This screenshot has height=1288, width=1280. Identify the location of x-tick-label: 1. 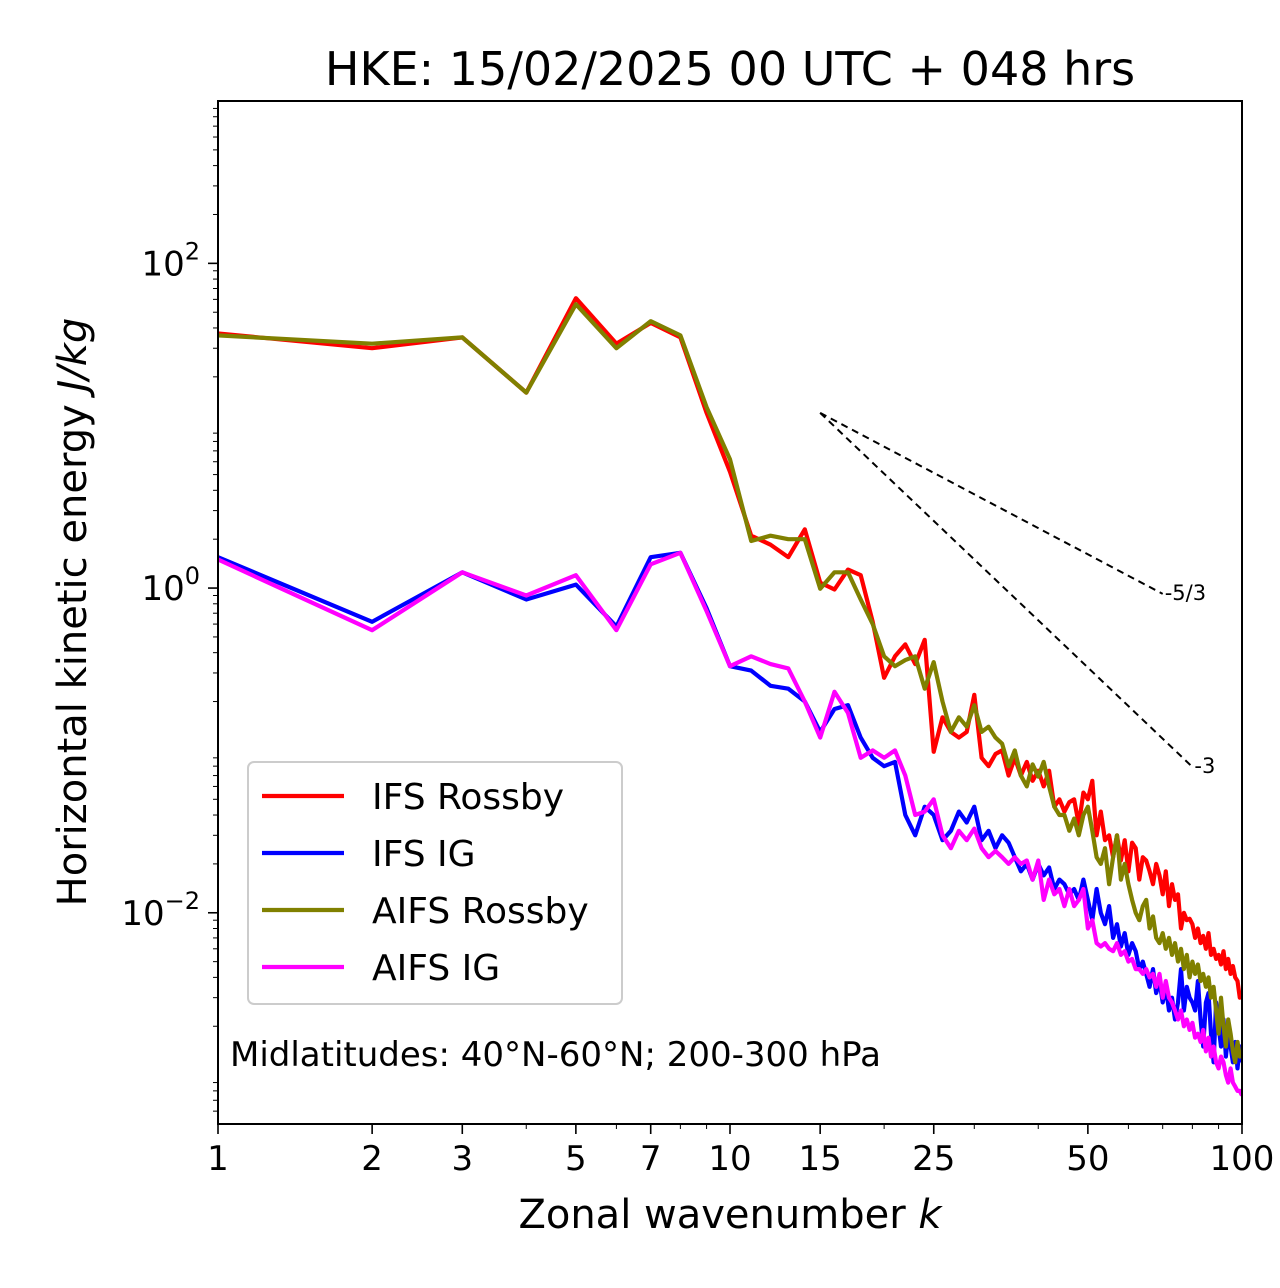
(218, 1159).